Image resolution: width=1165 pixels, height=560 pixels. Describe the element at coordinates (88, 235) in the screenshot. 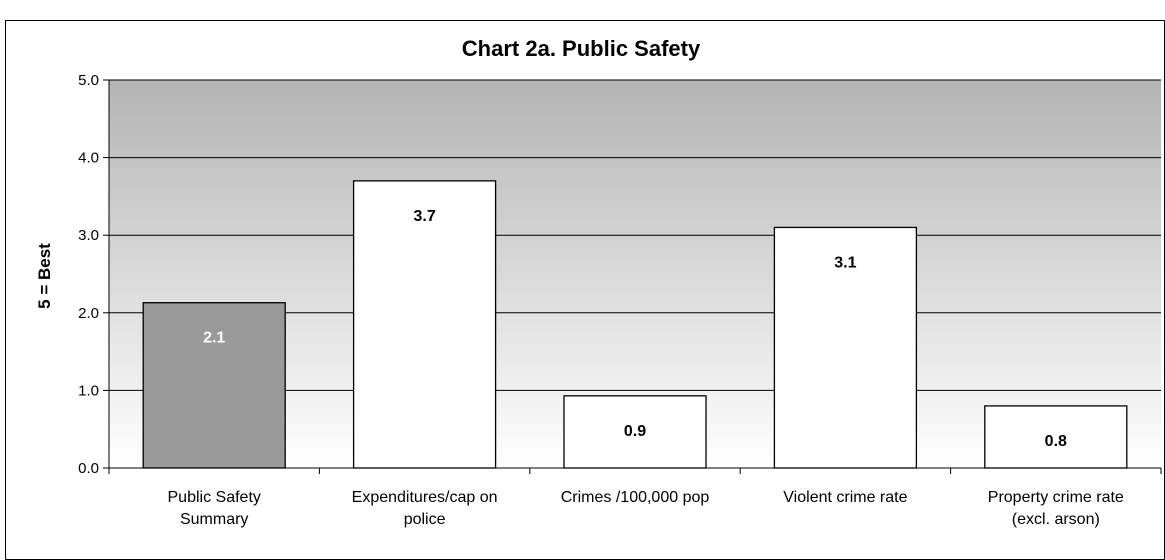

I see `y-tick-label: 3.0` at that location.